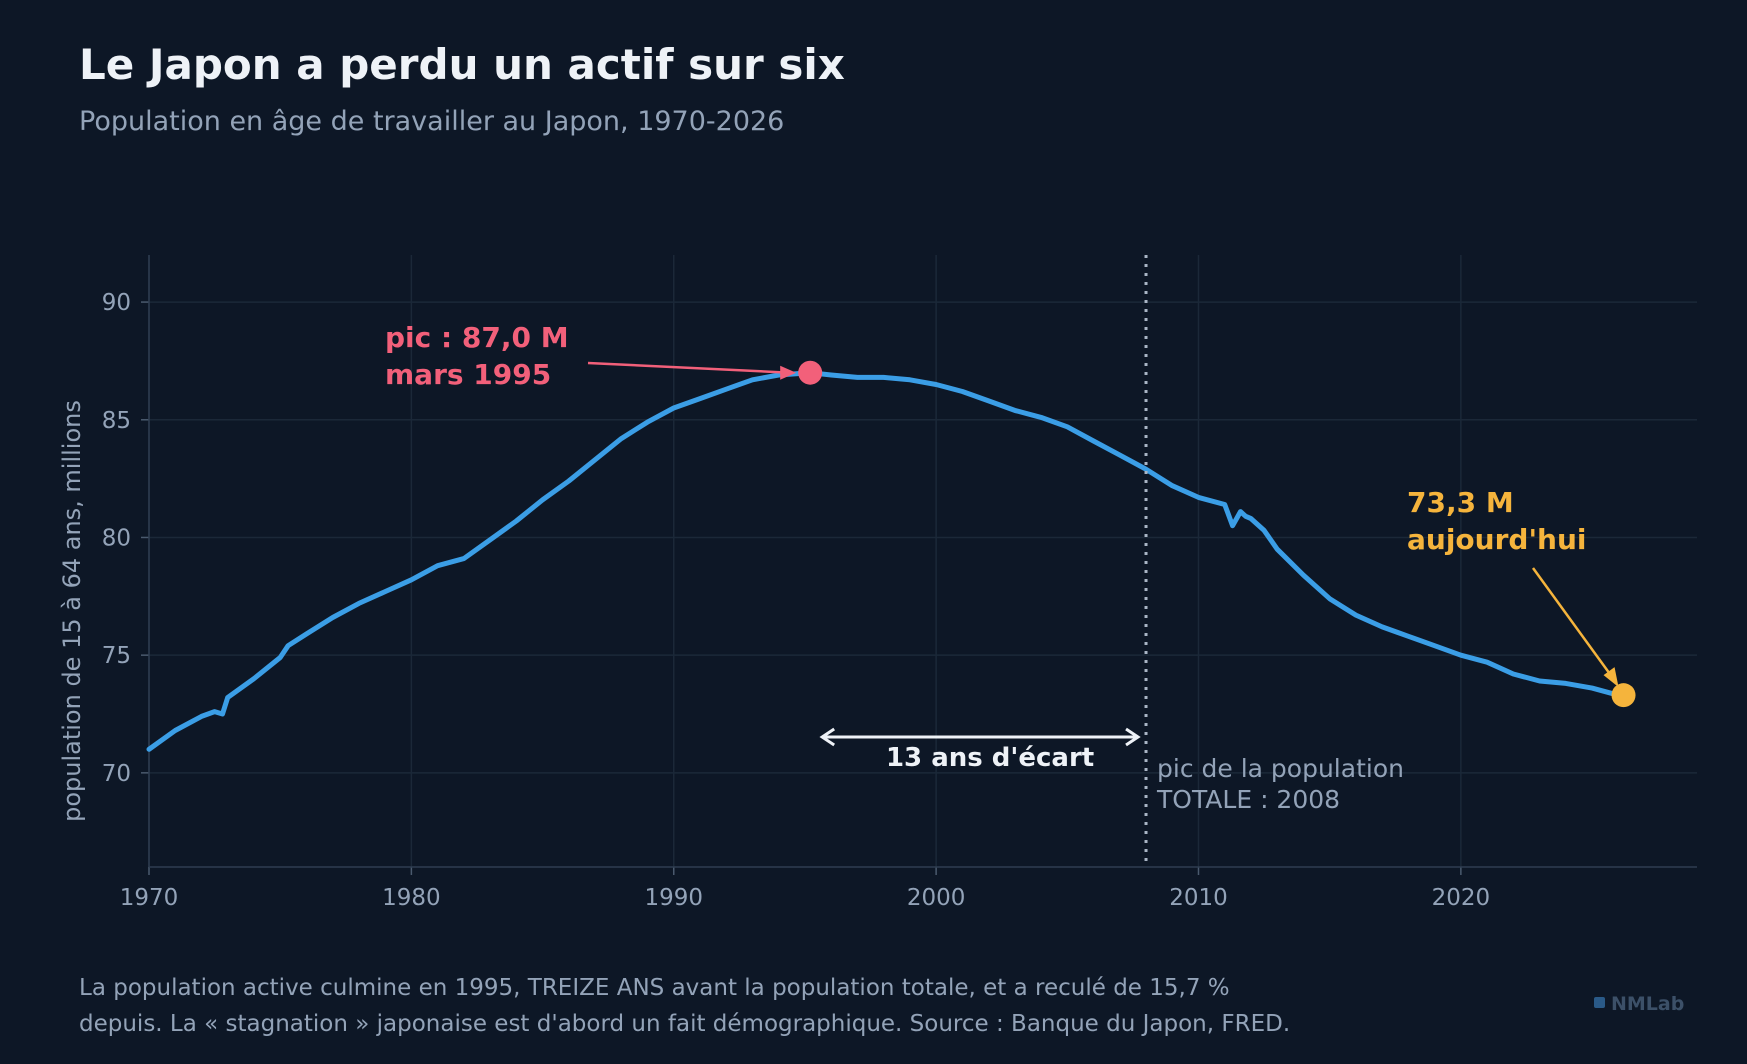  Describe the element at coordinates (116, 538) in the screenshot. I see `y-tick-label: 80` at that location.